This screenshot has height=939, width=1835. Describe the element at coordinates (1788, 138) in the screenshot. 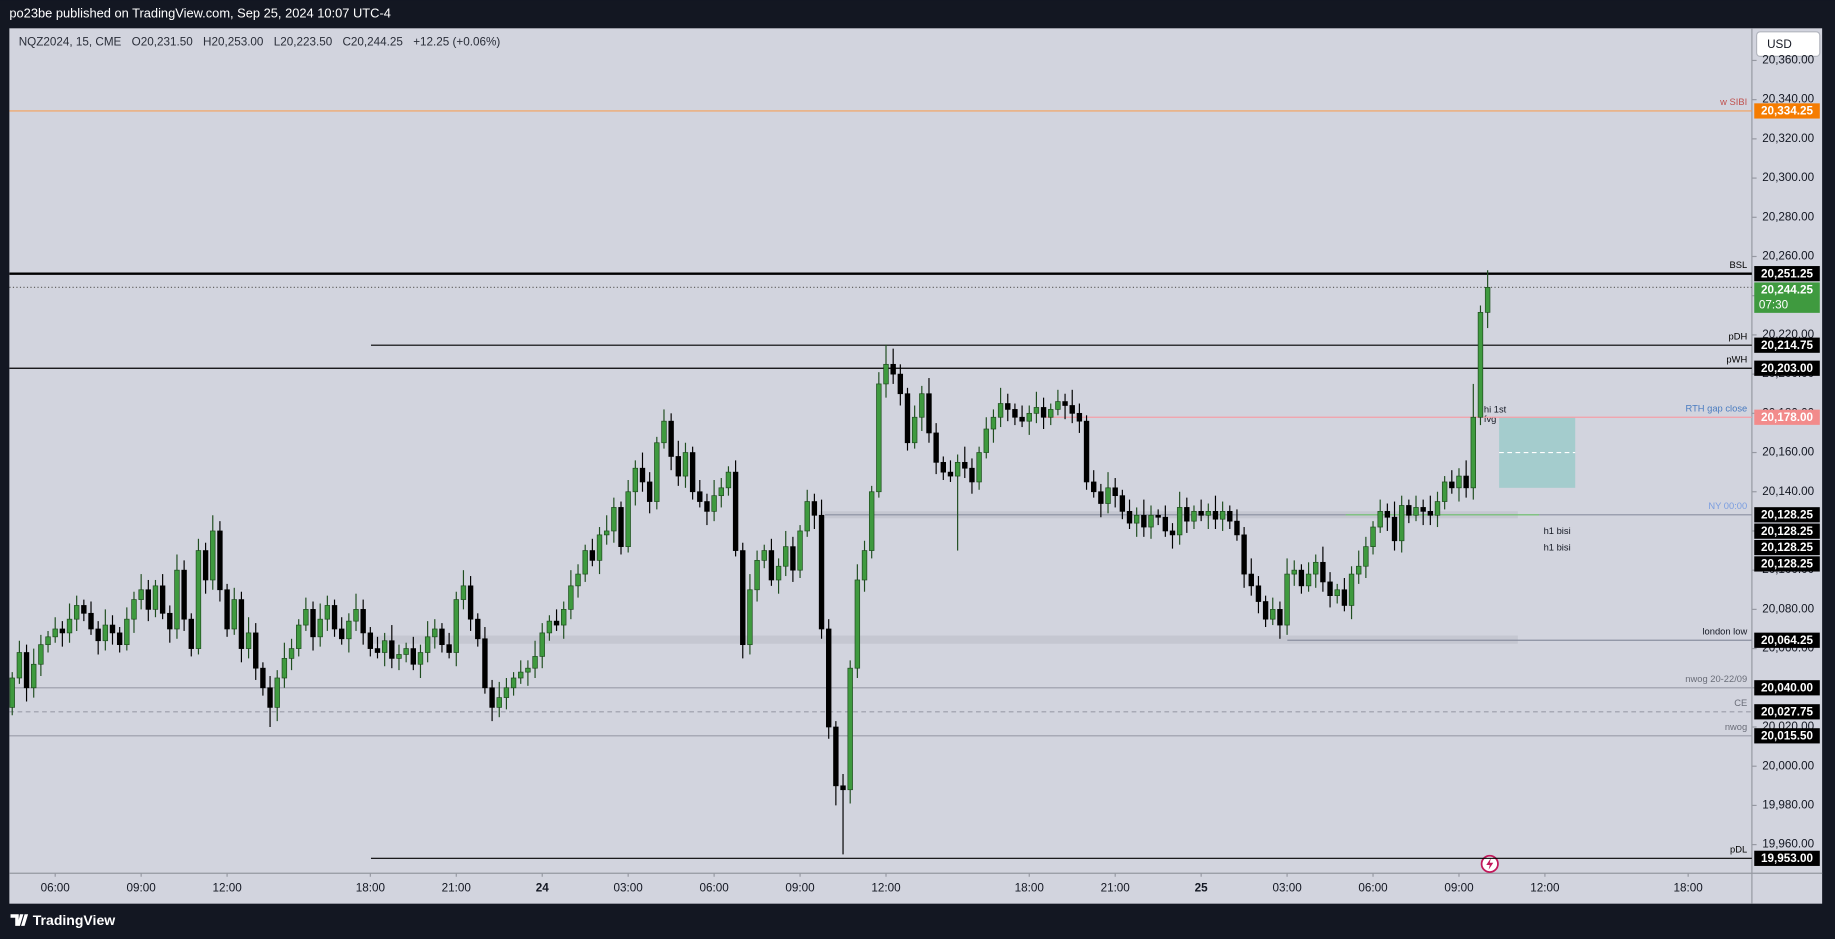

I see `y-tick-label: 20,320.00` at that location.